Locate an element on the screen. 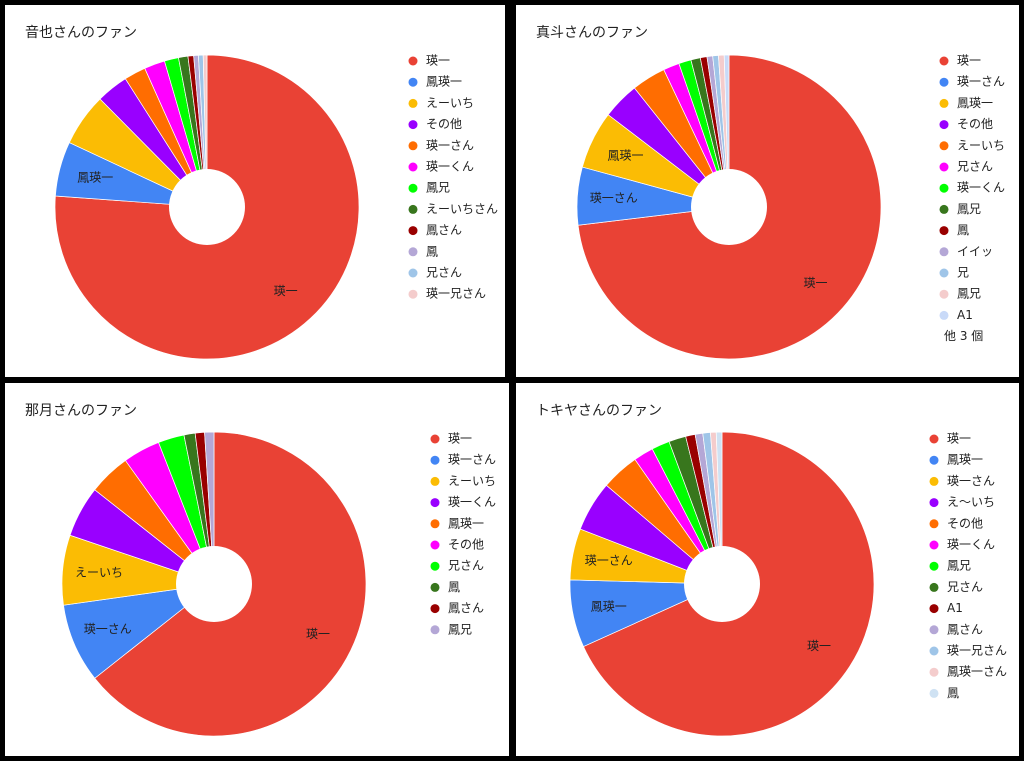  legend-label: 鳳さん is located at coordinates (444, 230).